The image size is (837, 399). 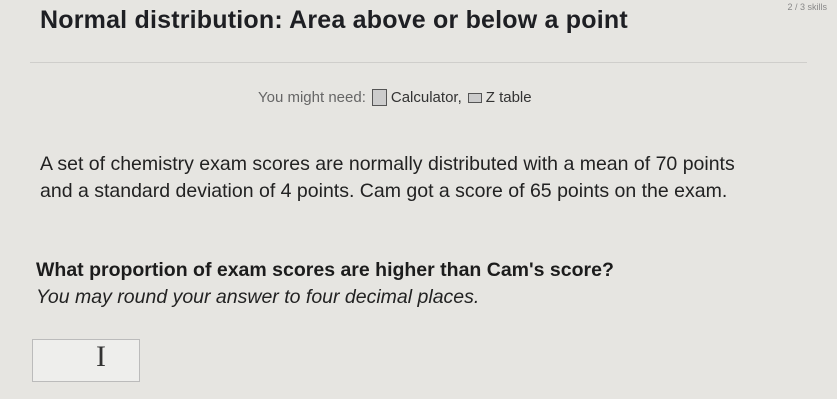 What do you see at coordinates (508, 97) in the screenshot?
I see `z-table-text: Z table` at bounding box center [508, 97].